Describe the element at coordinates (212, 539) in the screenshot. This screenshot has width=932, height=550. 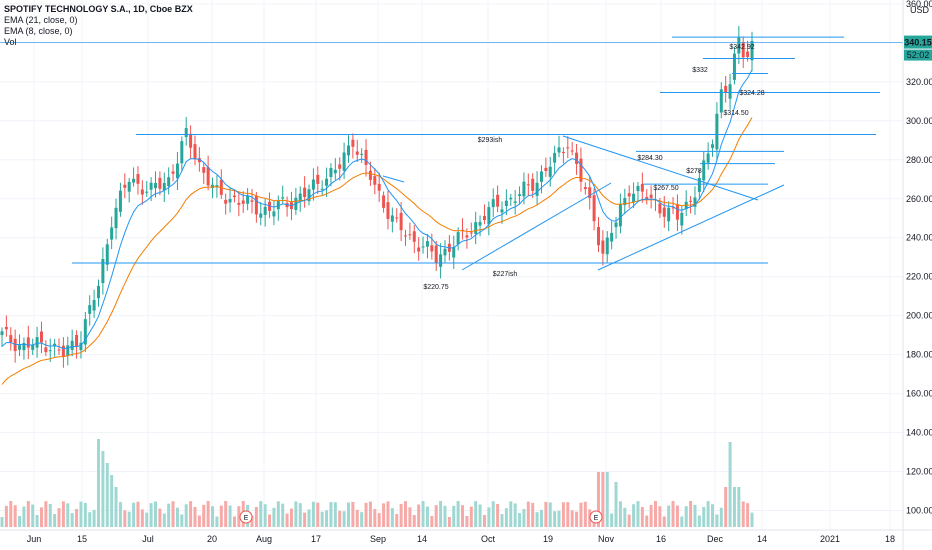
I see `time-tick-label: 20` at that location.